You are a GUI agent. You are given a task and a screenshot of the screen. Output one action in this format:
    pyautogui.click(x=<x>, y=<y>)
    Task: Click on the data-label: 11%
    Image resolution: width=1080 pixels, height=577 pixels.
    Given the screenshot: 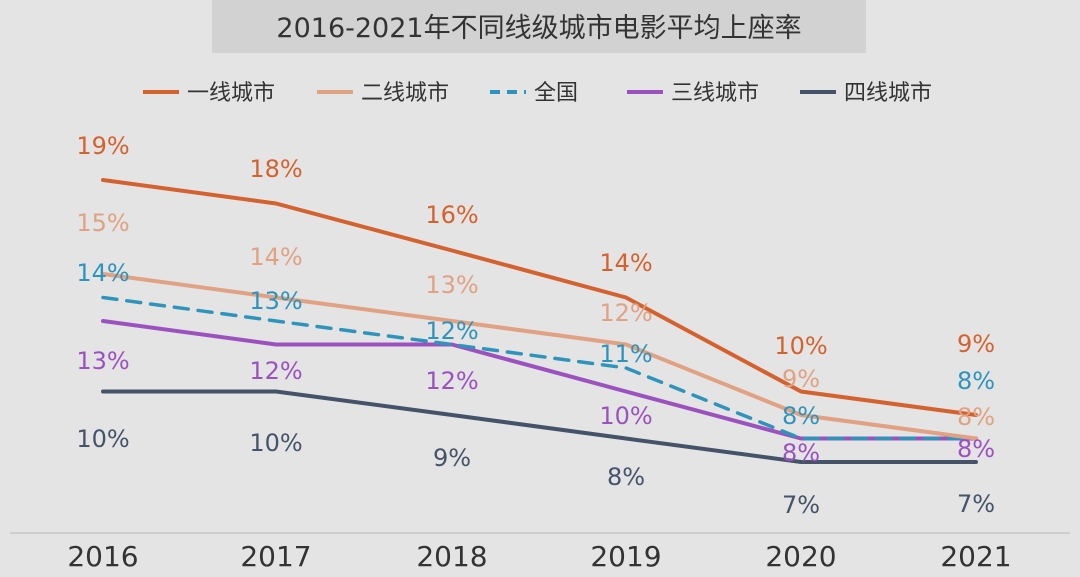 What is the action you would take?
    pyautogui.click(x=625, y=354)
    